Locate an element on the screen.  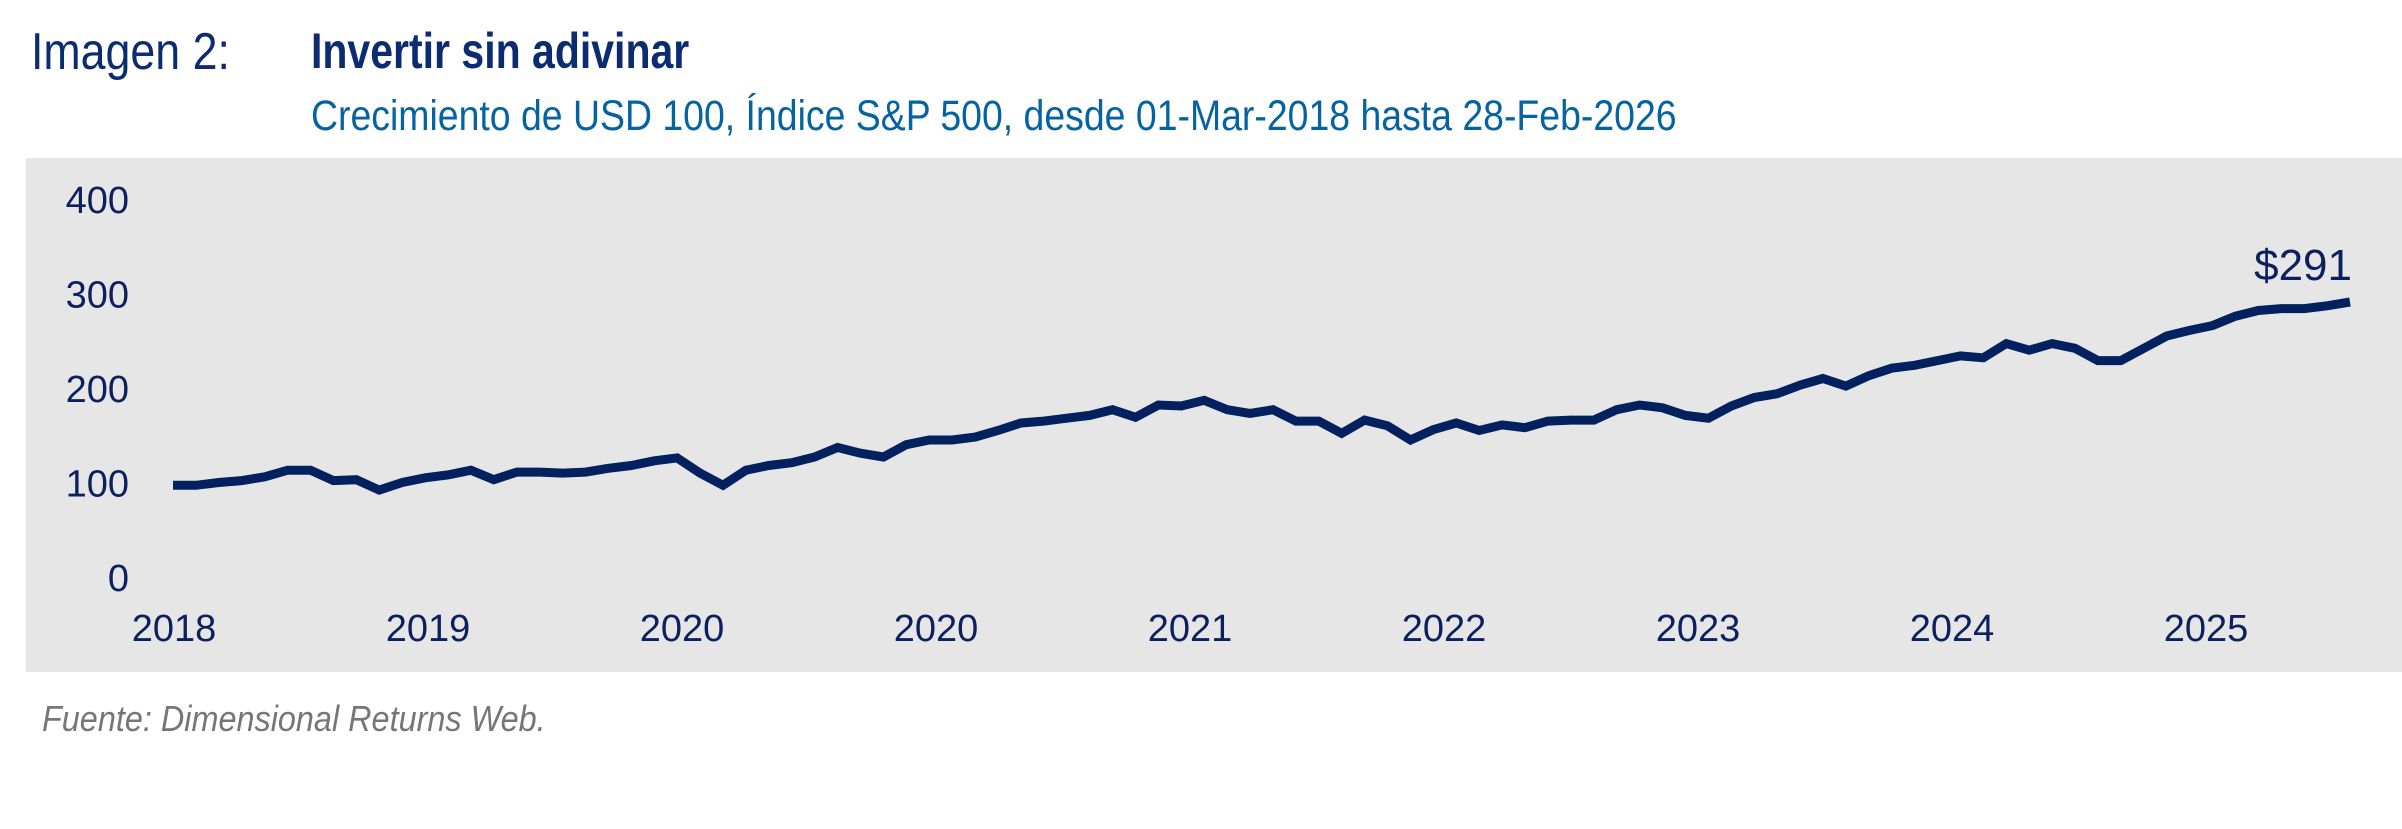
y-tick-label: 0 is located at coordinates (118, 579).